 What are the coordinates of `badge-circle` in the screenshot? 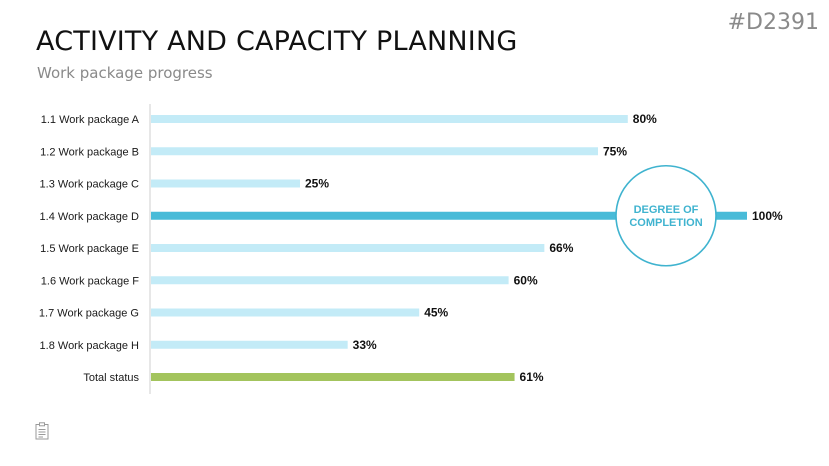 It's located at (666, 215).